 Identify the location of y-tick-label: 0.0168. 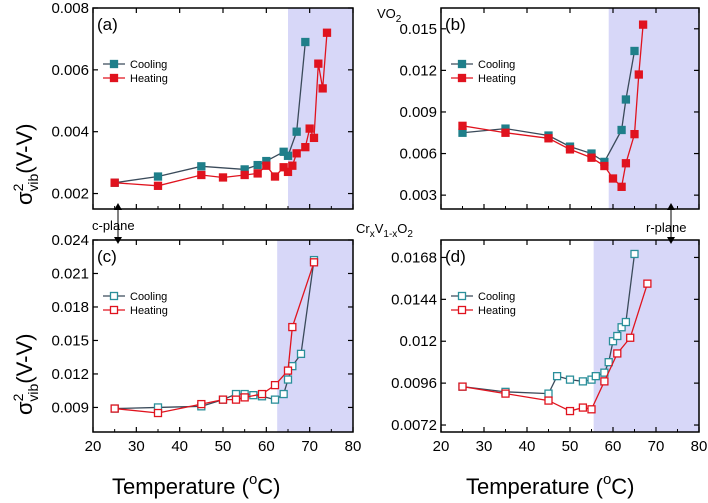
(414, 257).